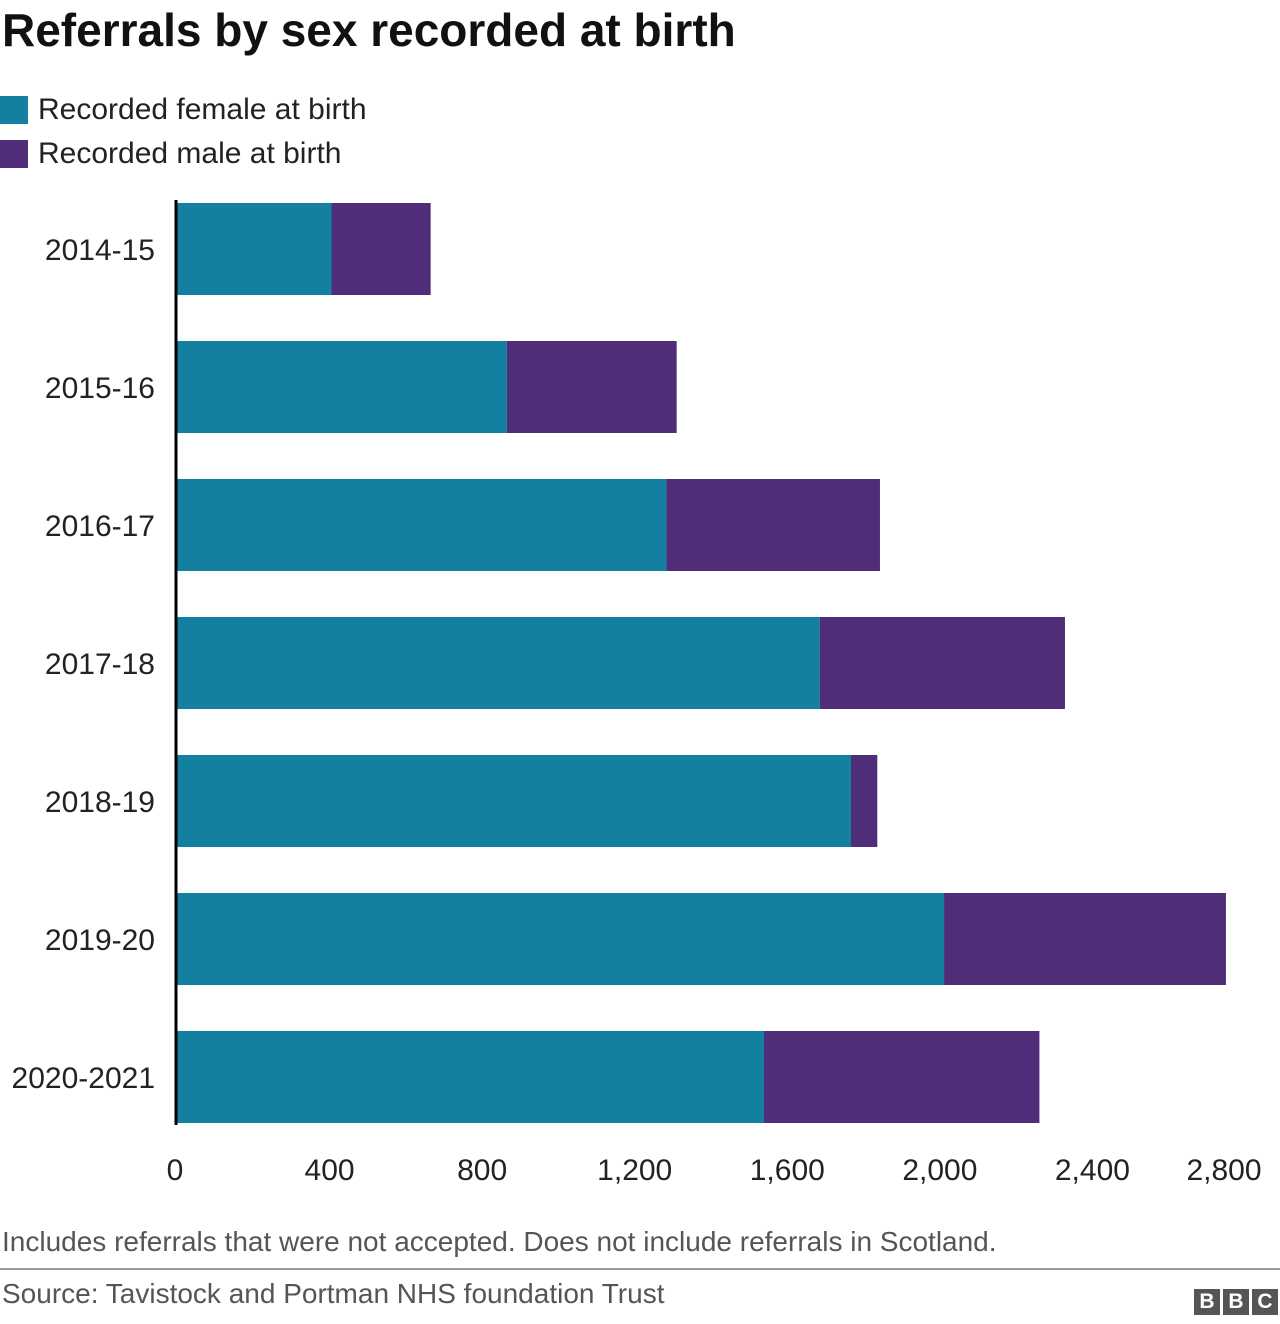 The width and height of the screenshot is (1280, 1324). I want to click on legend-item-male: Recorded male at birth, so click(183, 154).